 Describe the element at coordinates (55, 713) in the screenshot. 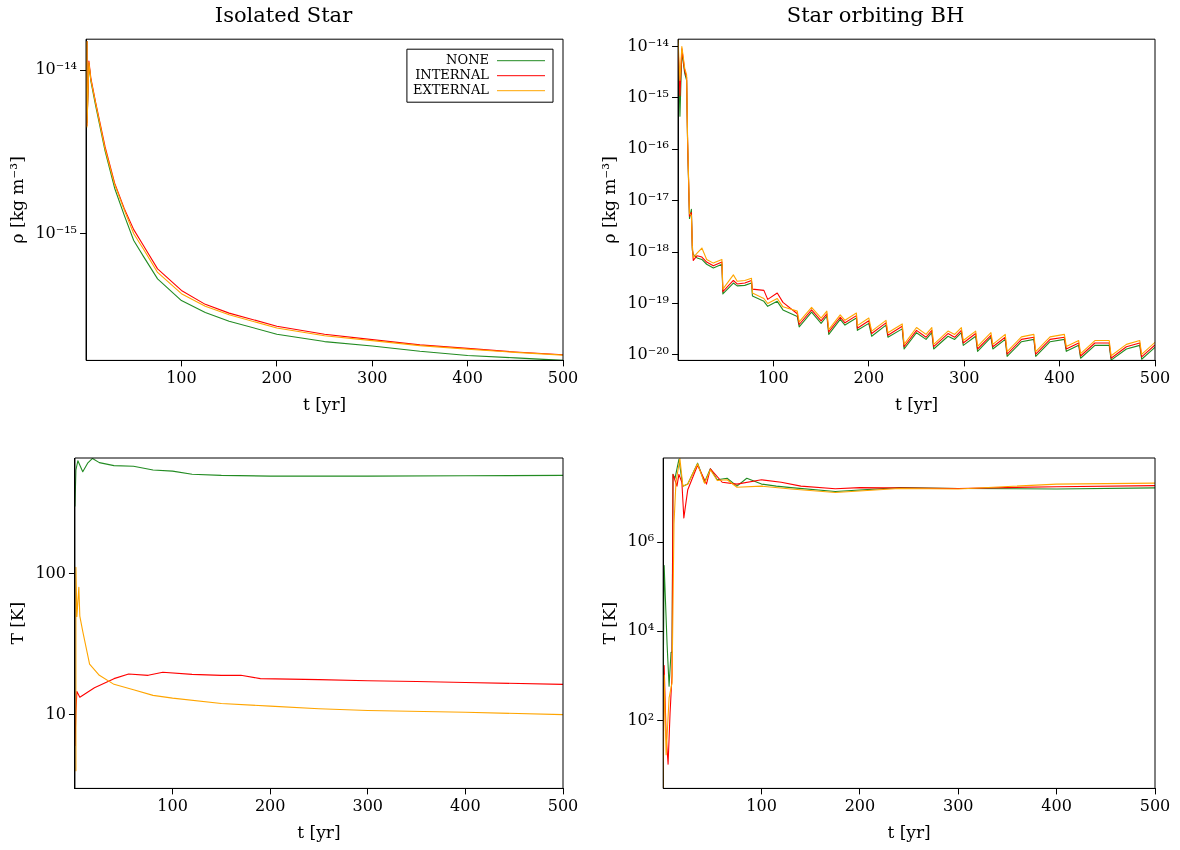

I see `y-tick-label: 10` at that location.